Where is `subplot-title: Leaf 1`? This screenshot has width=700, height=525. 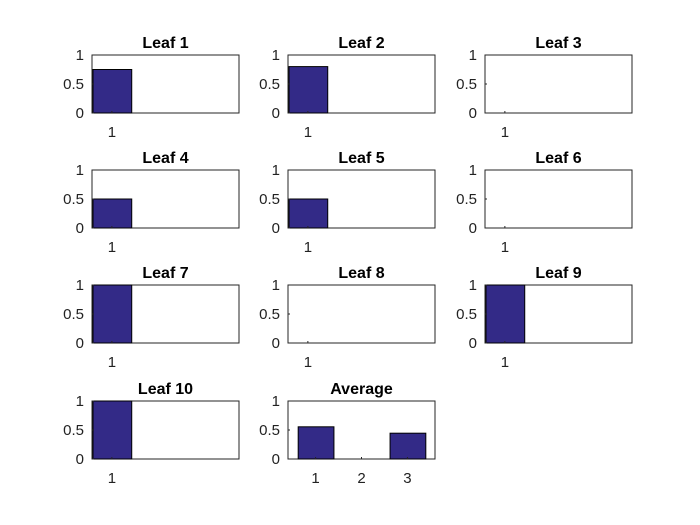 subplot-title: Leaf 1 is located at coordinates (165, 43).